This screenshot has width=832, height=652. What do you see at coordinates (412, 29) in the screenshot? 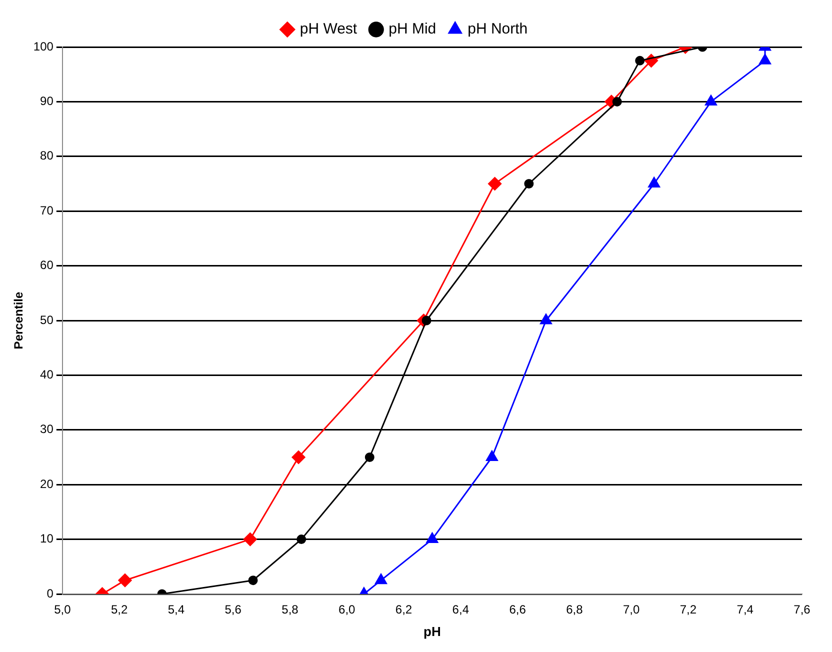
I see `legend-label: pH Mid` at bounding box center [412, 29].